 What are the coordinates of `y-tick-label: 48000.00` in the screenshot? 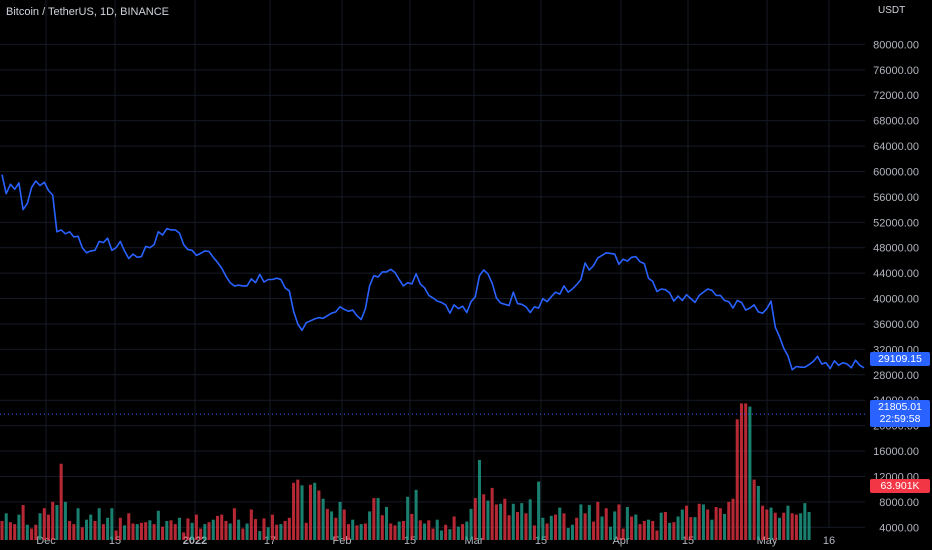 It's located at (896, 249).